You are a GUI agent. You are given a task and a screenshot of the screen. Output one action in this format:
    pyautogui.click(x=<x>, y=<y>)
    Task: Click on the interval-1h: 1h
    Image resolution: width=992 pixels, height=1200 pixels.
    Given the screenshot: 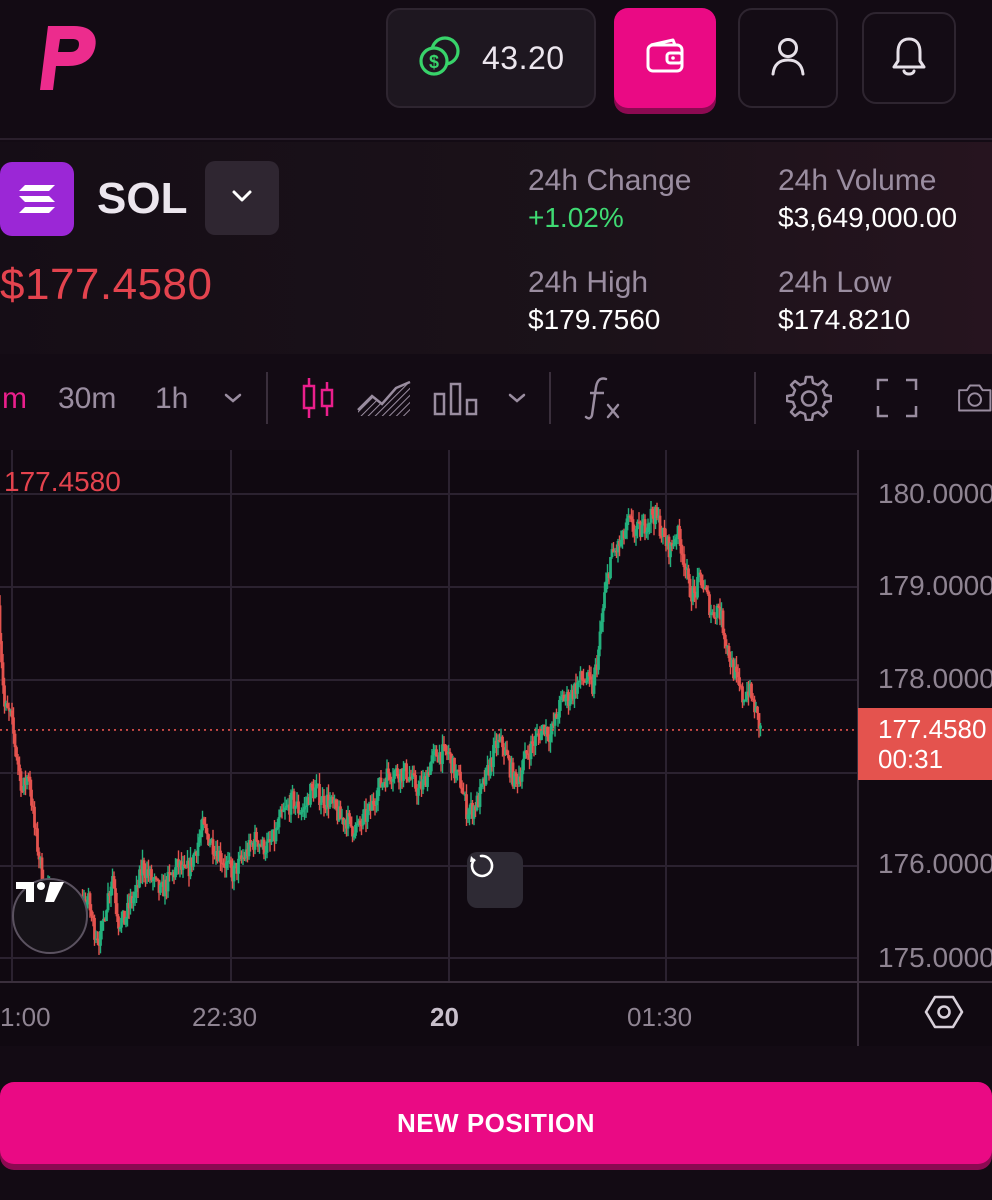 What is the action you would take?
    pyautogui.click(x=172, y=398)
    